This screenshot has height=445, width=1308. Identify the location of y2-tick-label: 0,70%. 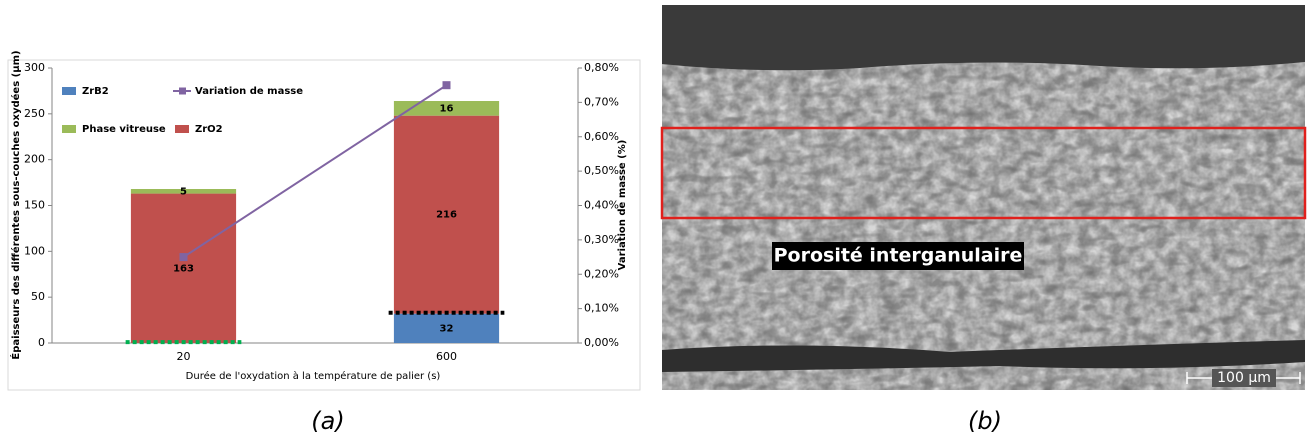
(601, 101).